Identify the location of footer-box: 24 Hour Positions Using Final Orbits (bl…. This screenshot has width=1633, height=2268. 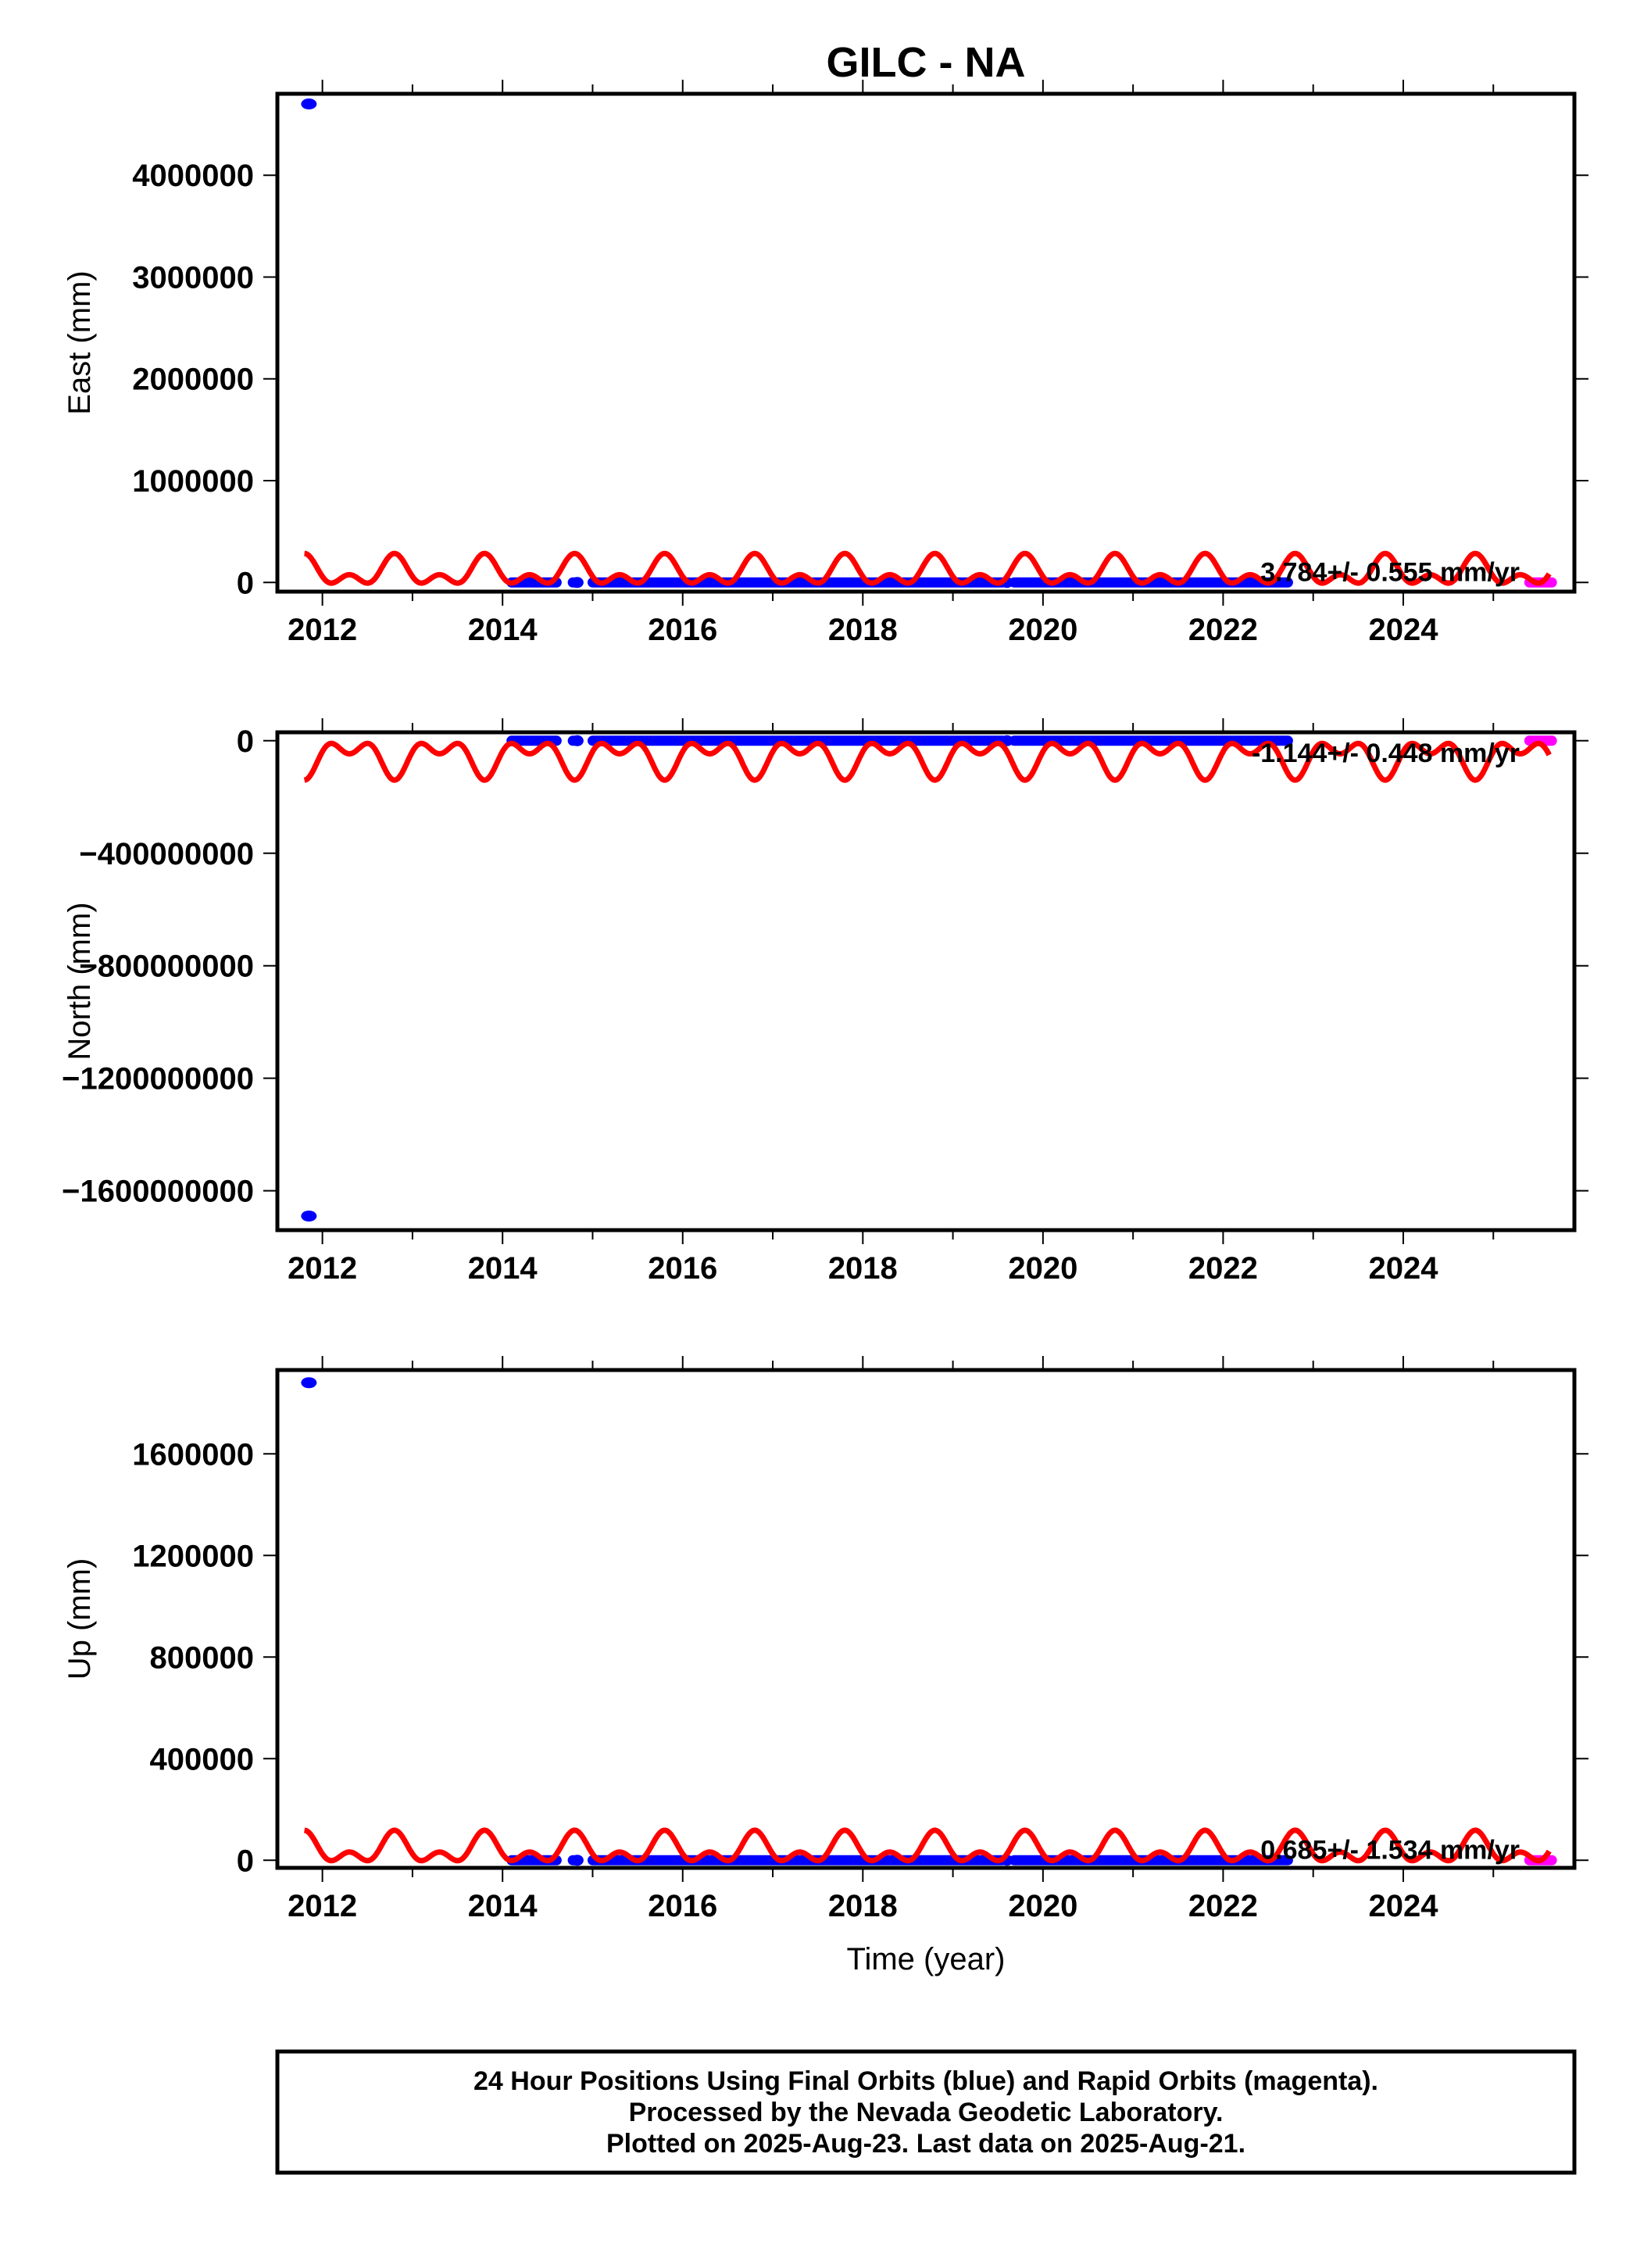
(926, 2112).